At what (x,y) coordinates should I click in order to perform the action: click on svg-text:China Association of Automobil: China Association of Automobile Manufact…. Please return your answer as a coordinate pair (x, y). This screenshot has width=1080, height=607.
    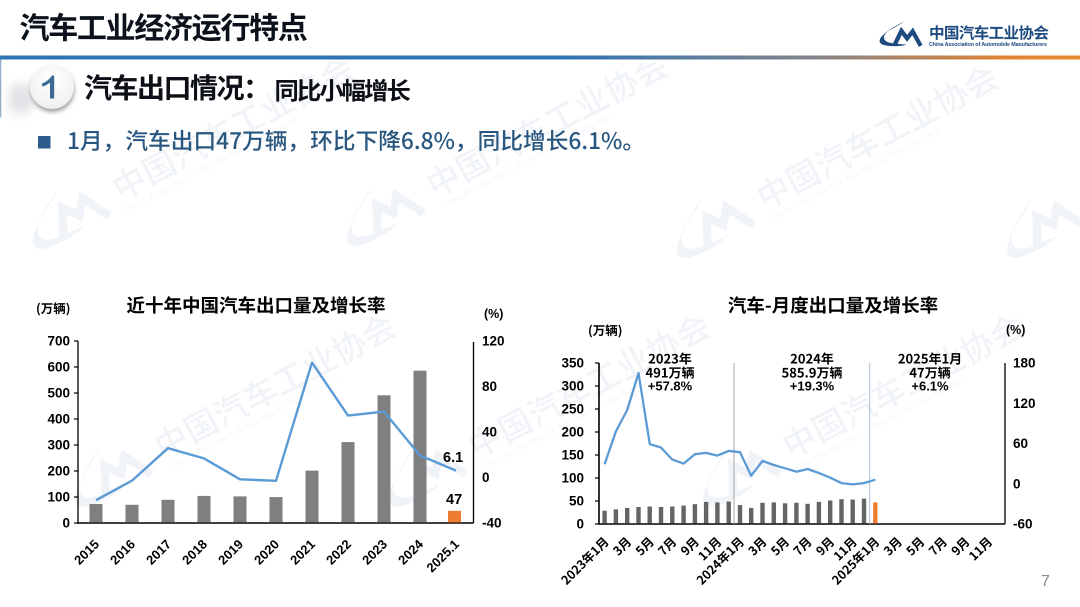
    Looking at the image, I should click on (988, 45).